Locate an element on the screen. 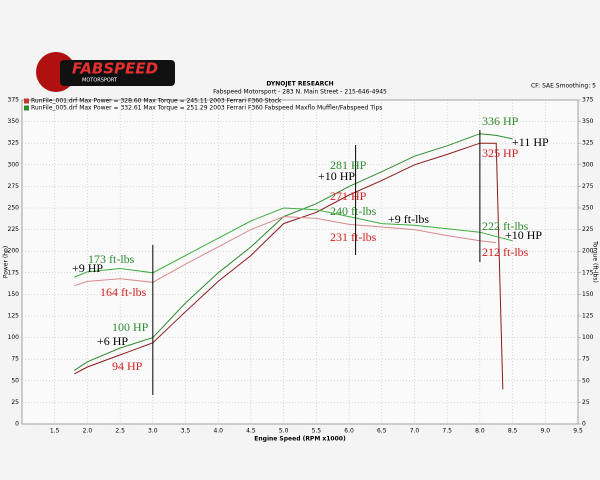 The image size is (600, 480). y-tick-label: 150 is located at coordinates (14, 294).